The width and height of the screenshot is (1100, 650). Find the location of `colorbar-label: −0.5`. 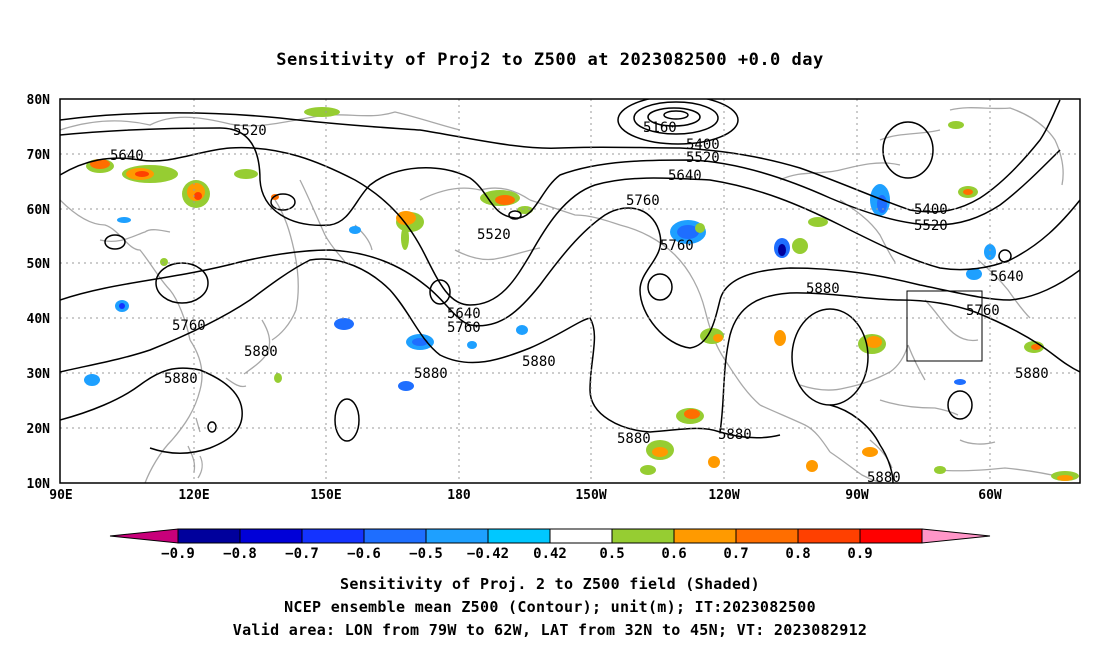

colorbar-label: −0.5 is located at coordinates (426, 554).